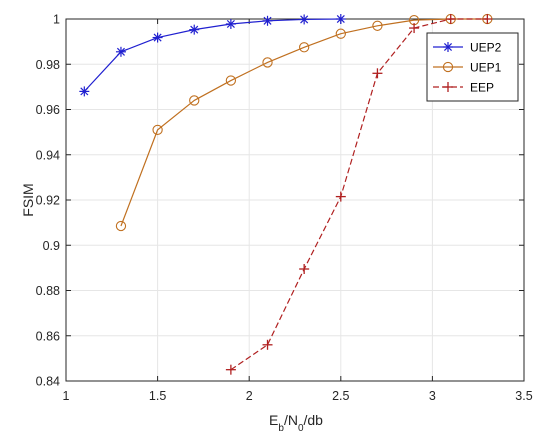 Image resolution: width=550 pixels, height=440 pixels. I want to click on legend-label-uep2: UEP2, so click(486, 48).